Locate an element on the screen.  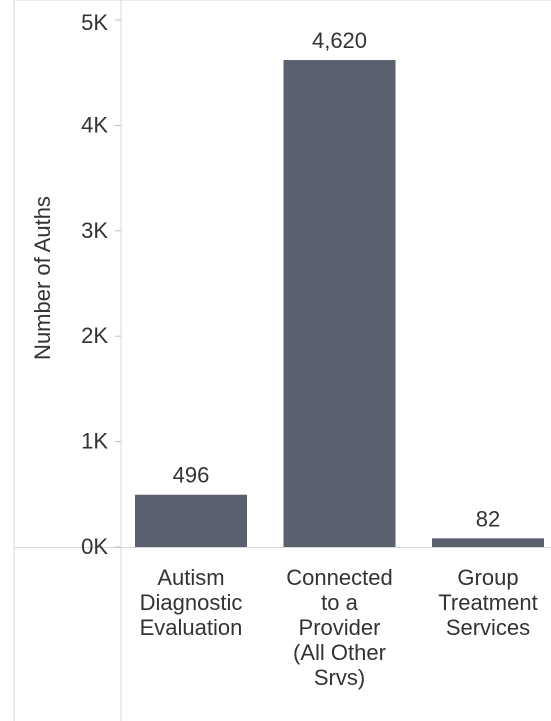
bar-data-label: 4,620 is located at coordinates (339, 40).